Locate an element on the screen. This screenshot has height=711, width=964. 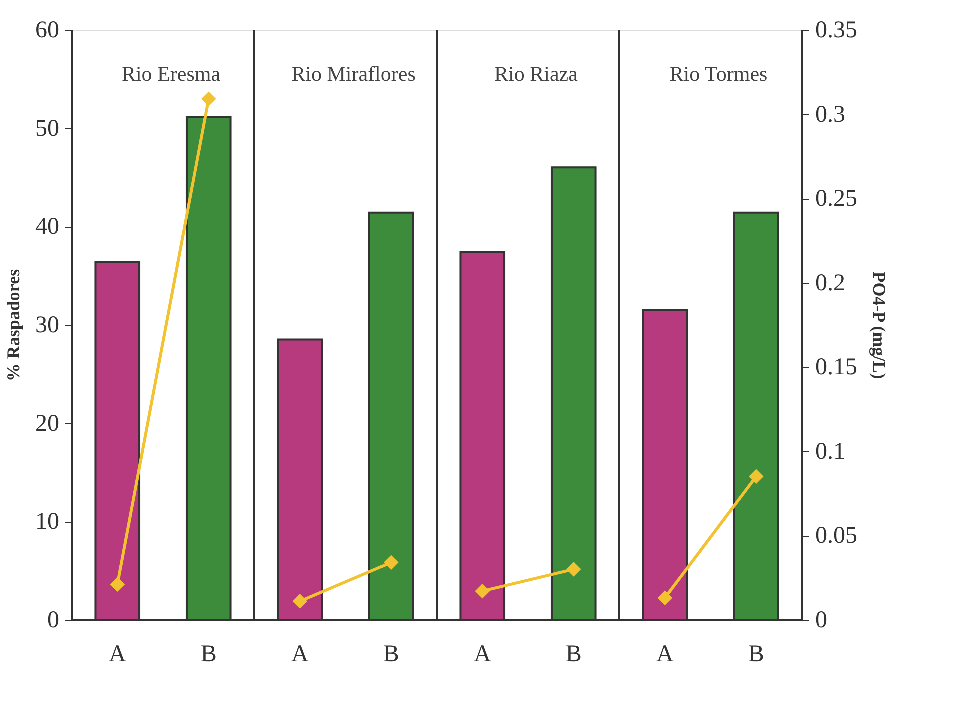
annotation: Rio Riaza is located at coordinates (536, 74).